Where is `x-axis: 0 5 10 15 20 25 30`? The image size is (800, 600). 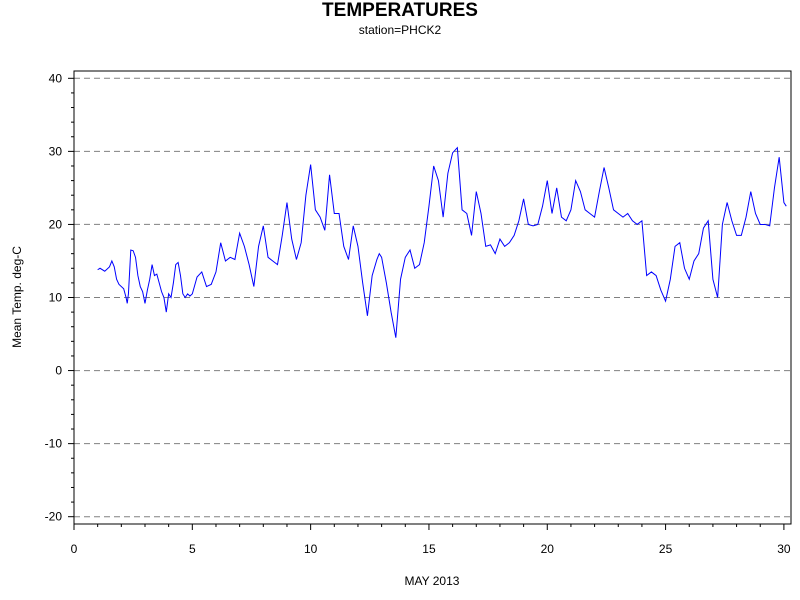
x-axis: 0 5 10 15 20 25 30 is located at coordinates (431, 540).